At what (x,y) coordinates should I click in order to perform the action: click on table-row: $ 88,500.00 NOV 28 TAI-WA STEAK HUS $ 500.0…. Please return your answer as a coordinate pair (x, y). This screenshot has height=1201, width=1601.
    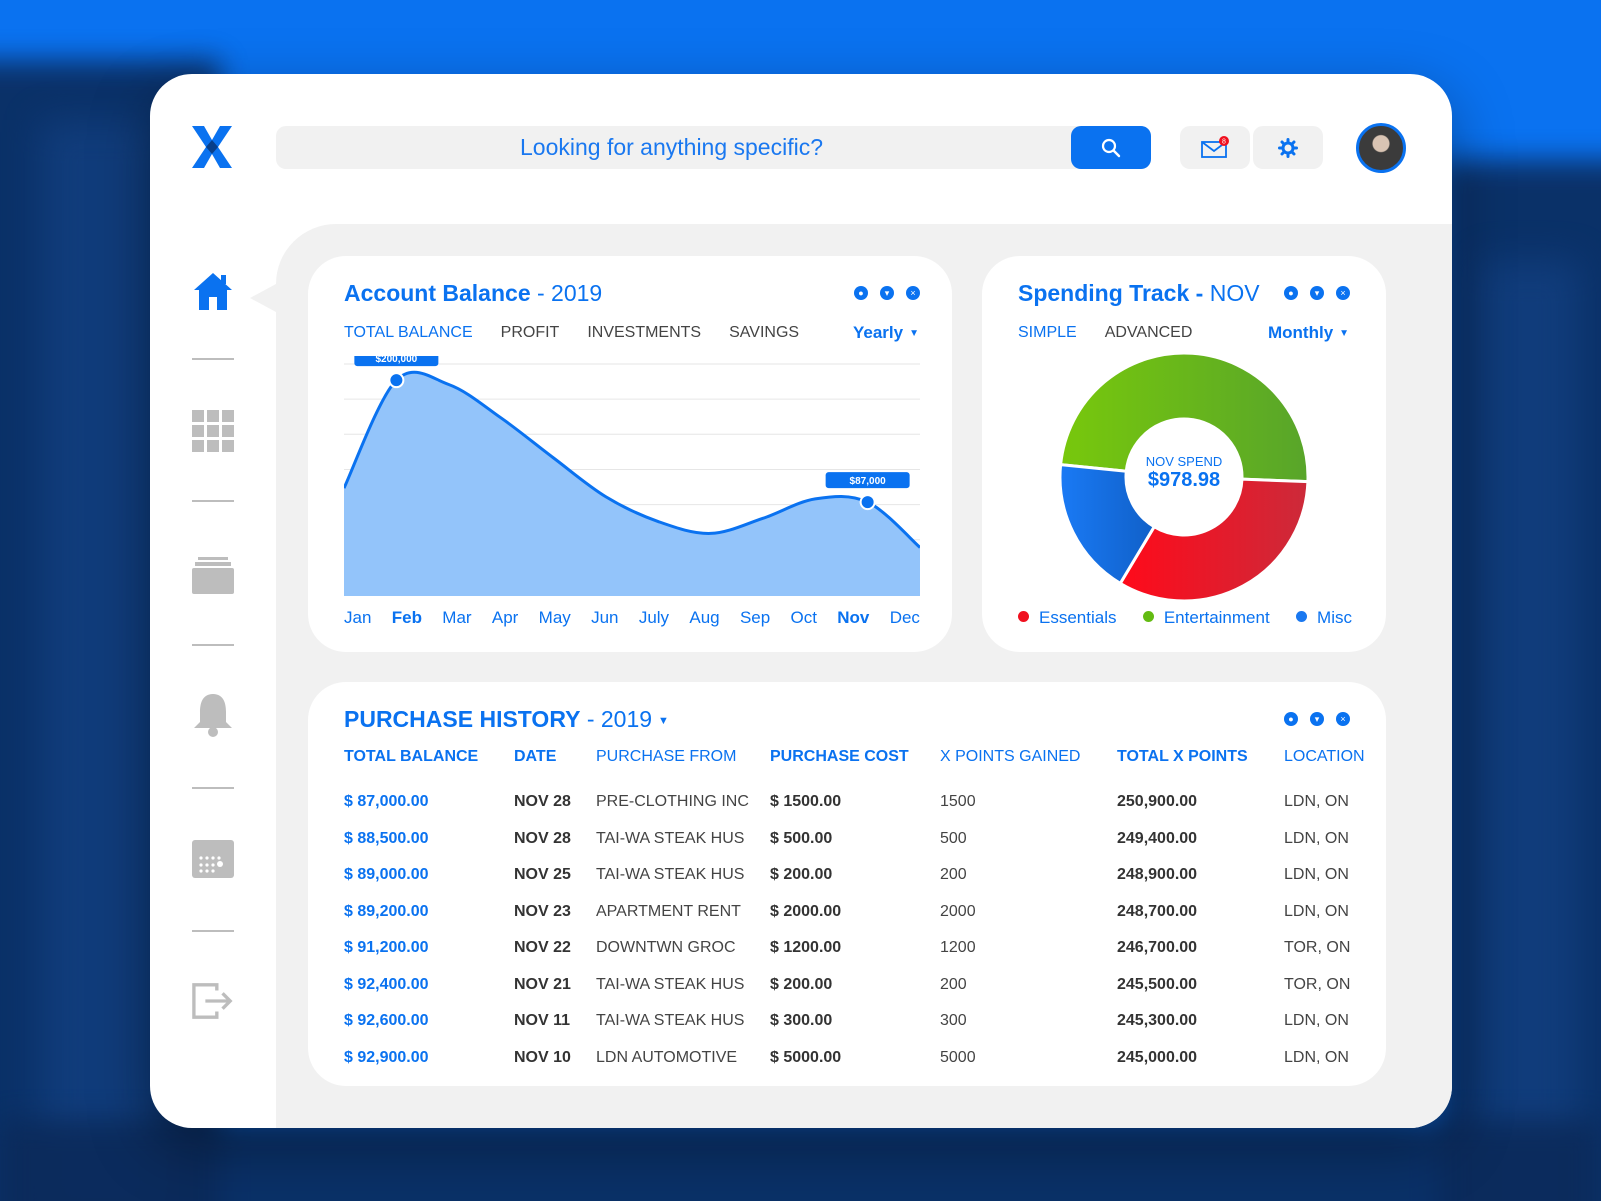
    Looking at the image, I should click on (859, 839).